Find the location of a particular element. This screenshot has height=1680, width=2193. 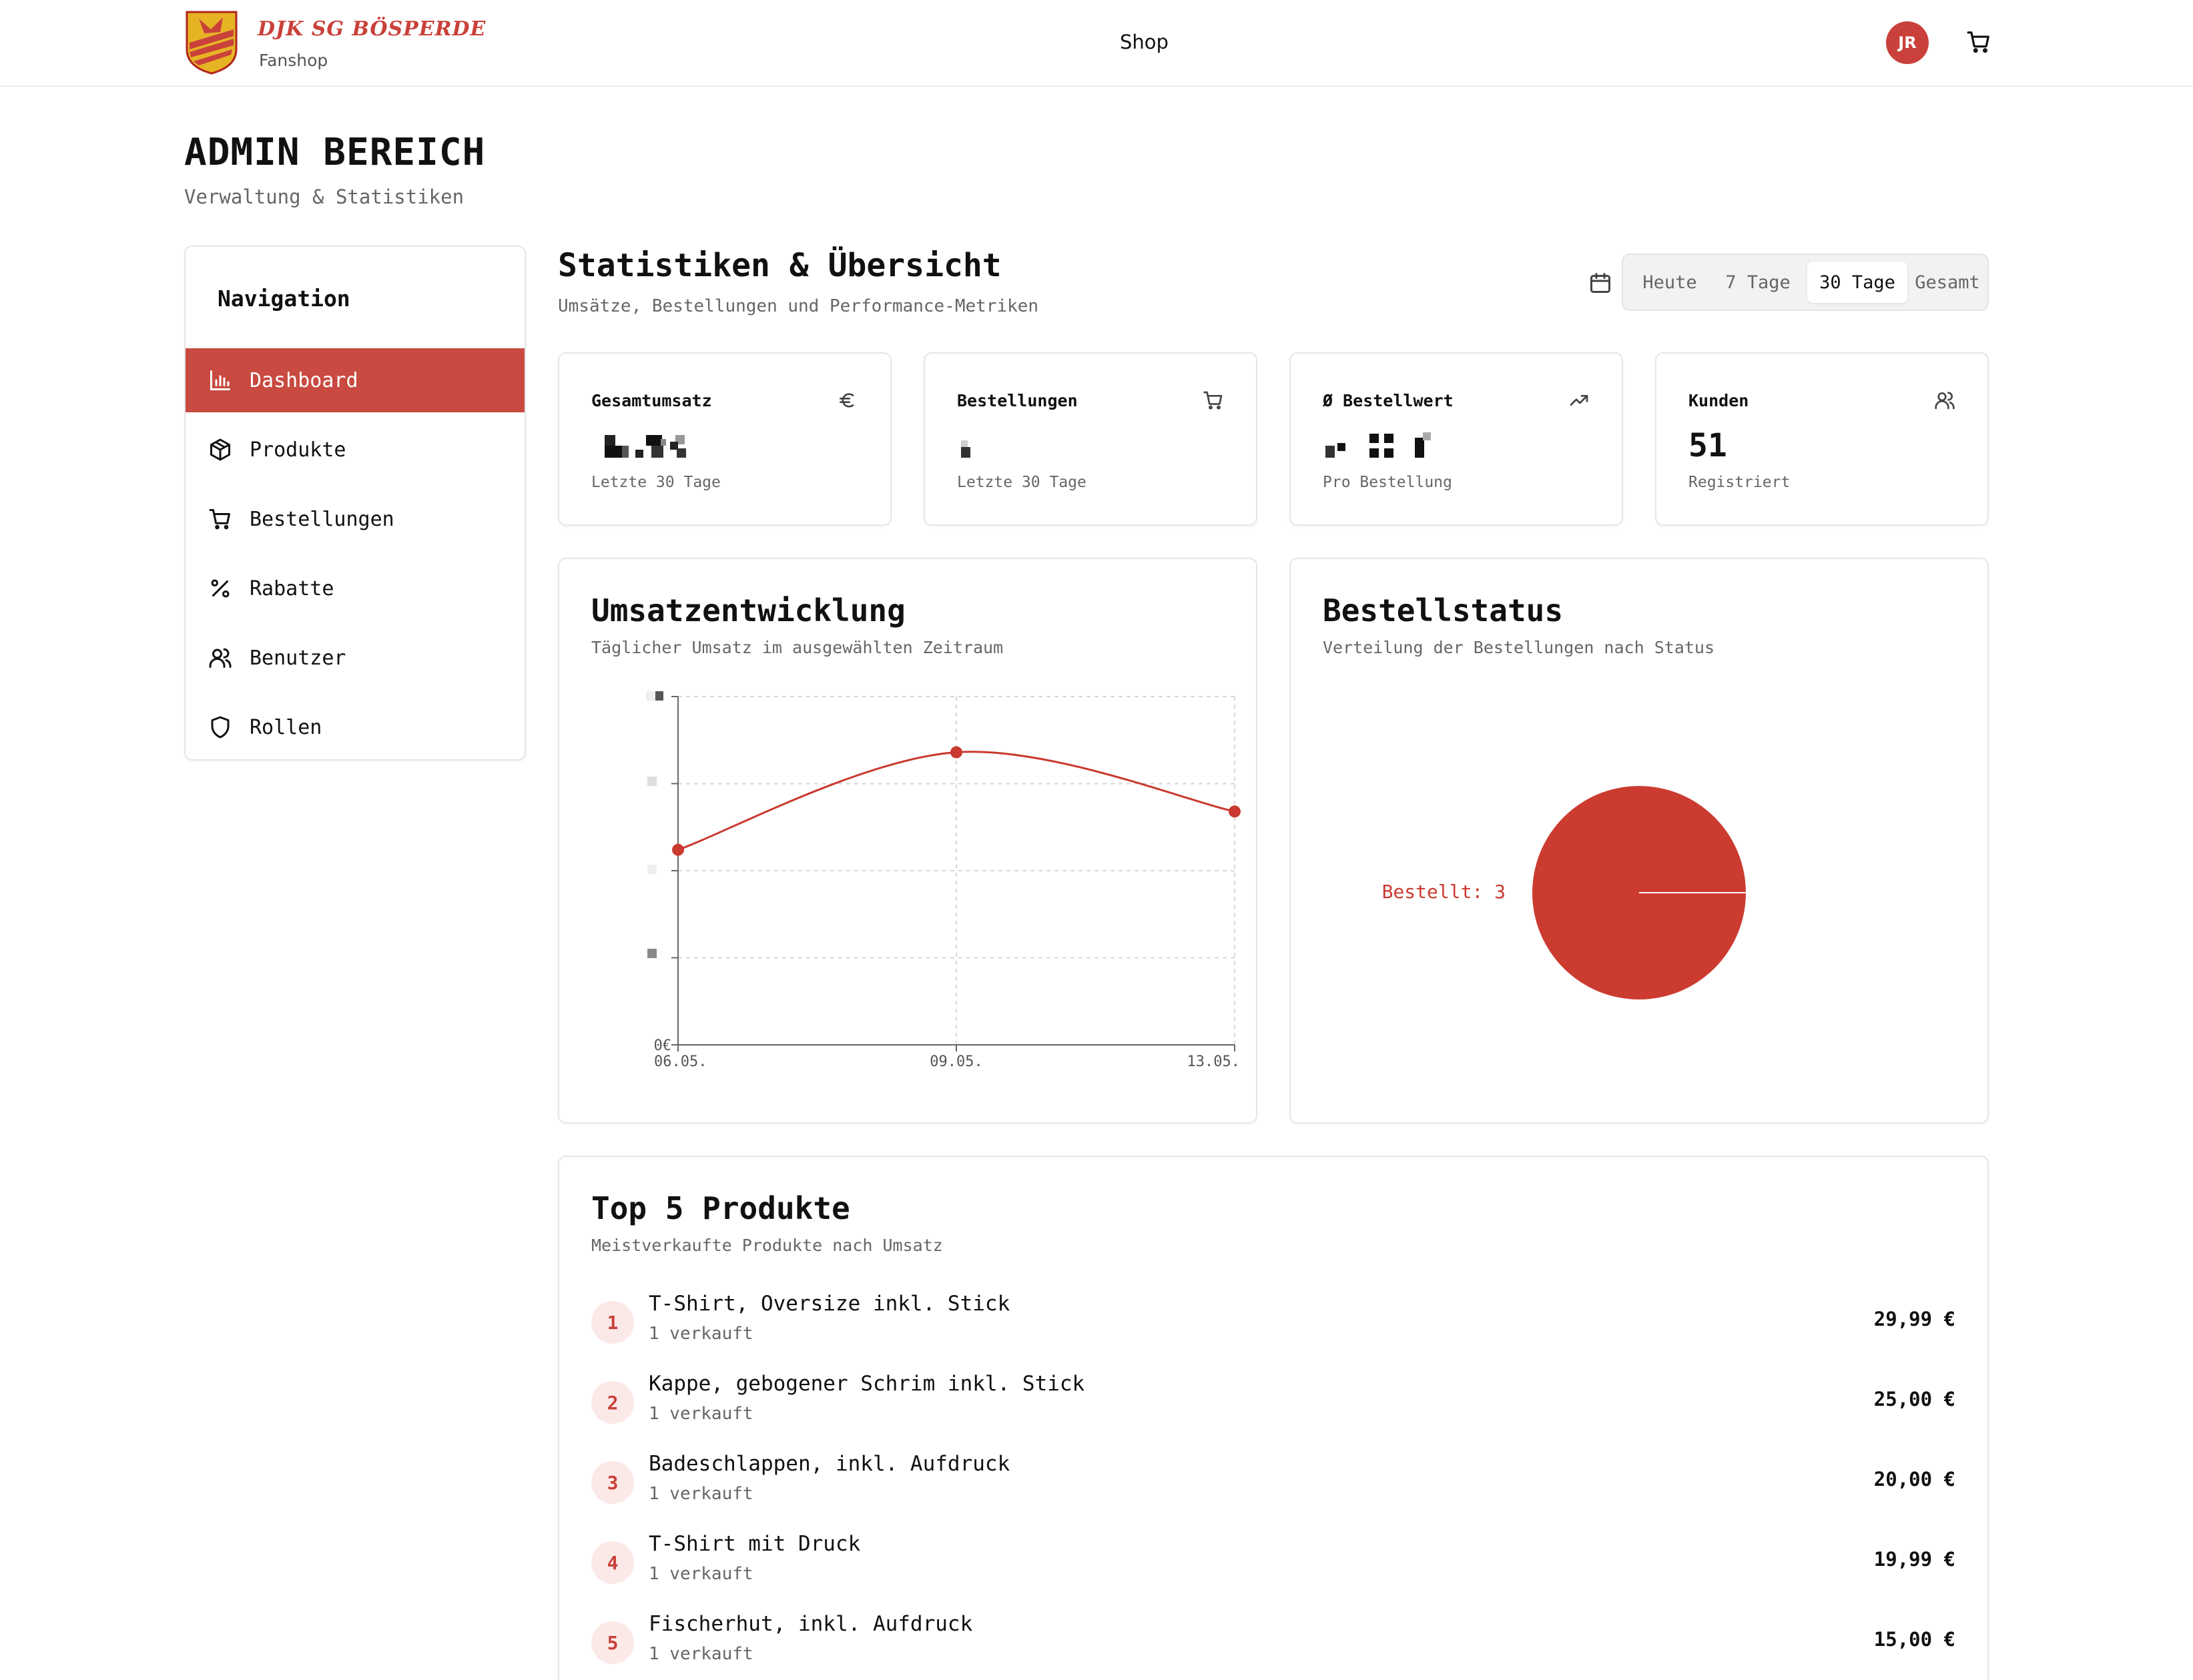

stat-label: Kunden is located at coordinates (1718, 400).